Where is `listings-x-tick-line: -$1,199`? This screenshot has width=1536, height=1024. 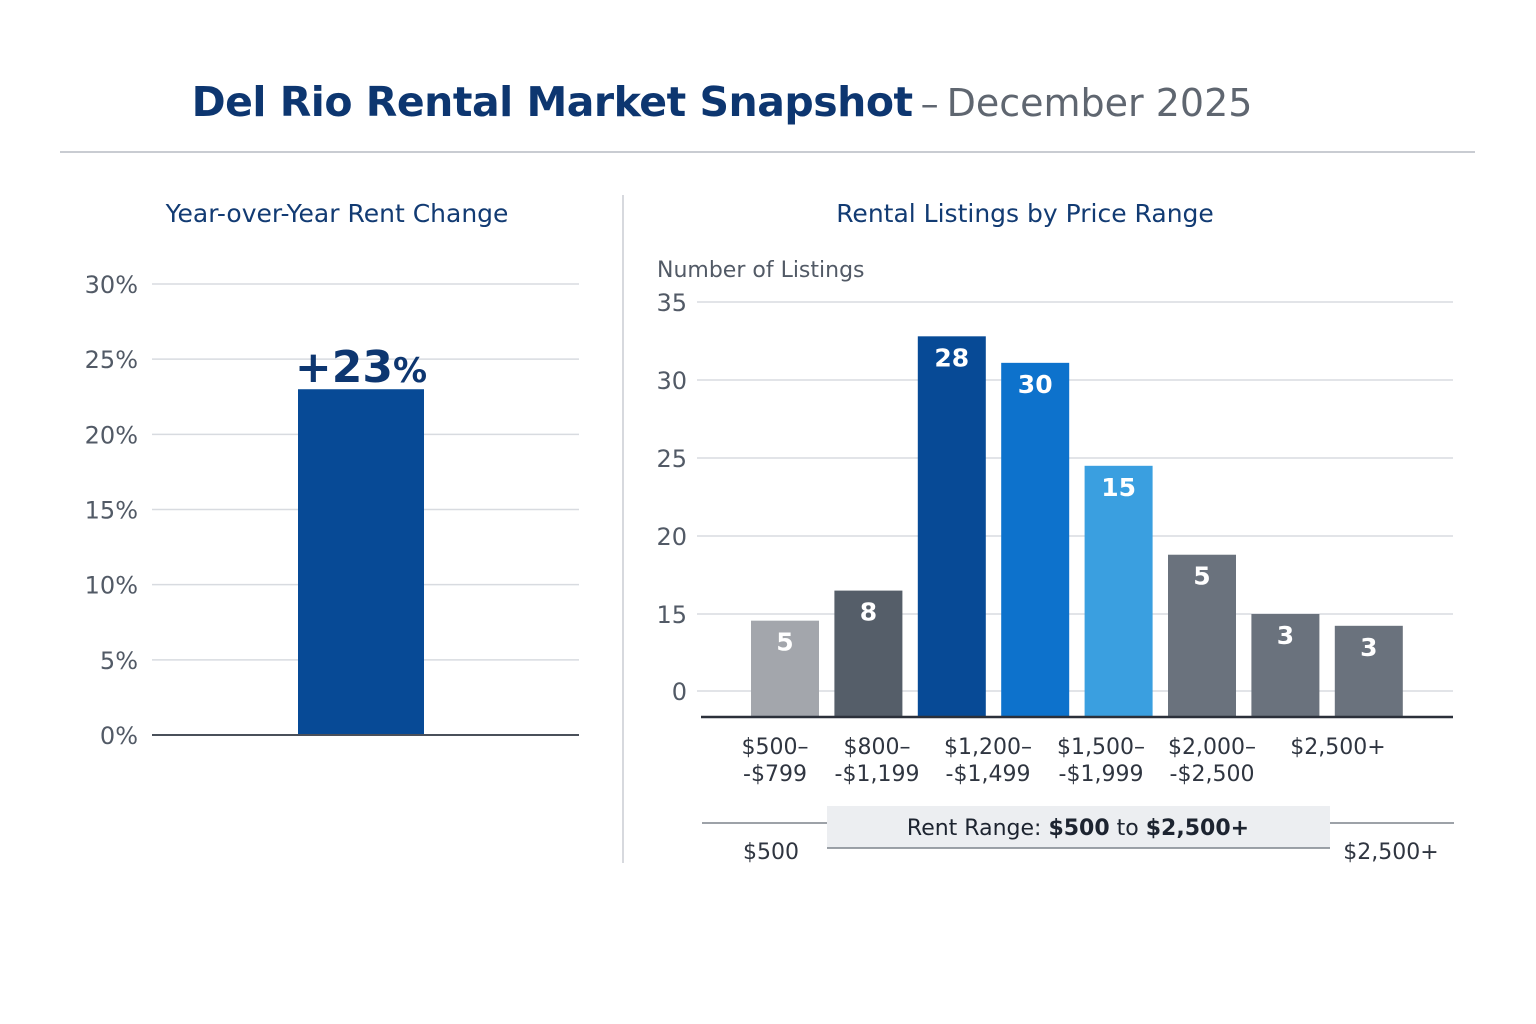
listings-x-tick-line: -$1,199 is located at coordinates (877, 774).